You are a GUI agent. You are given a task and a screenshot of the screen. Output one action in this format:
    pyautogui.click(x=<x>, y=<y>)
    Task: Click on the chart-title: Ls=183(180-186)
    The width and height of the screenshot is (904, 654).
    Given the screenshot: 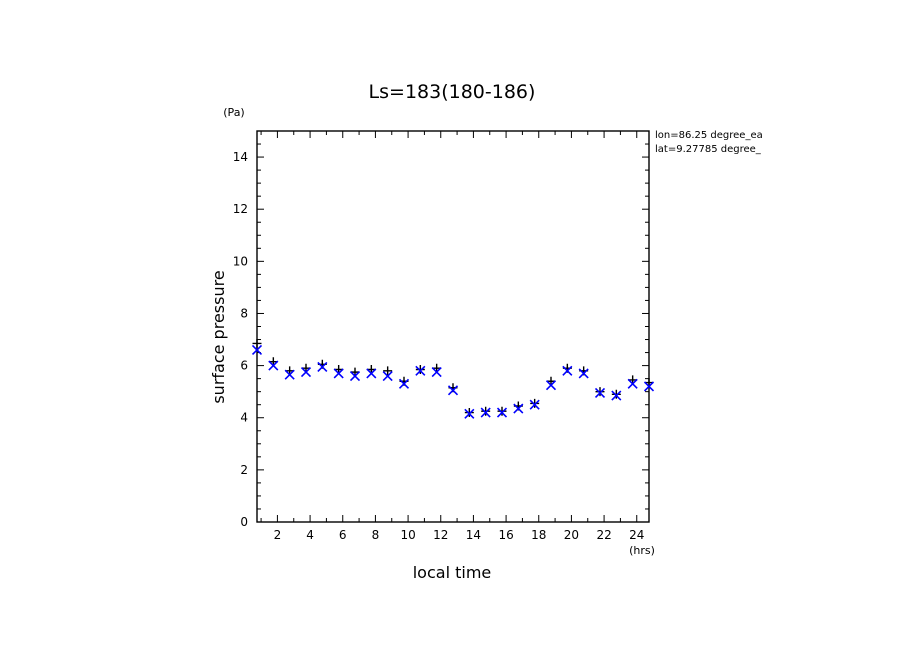 What is the action you would take?
    pyautogui.click(x=452, y=92)
    